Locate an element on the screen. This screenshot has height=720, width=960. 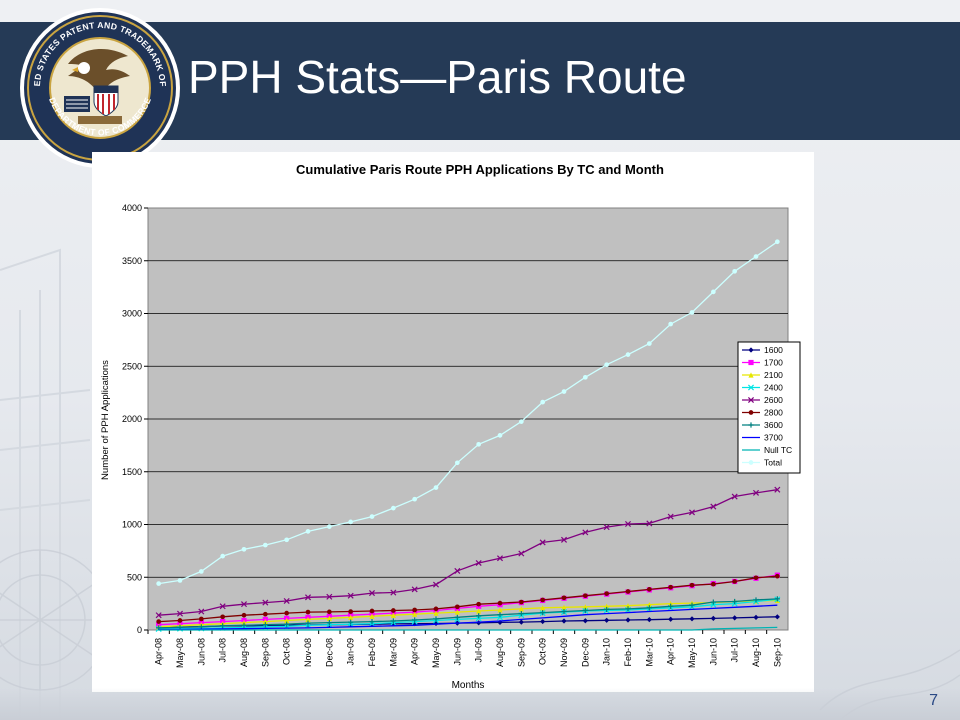
legend-label: Total is located at coordinates (773, 463).